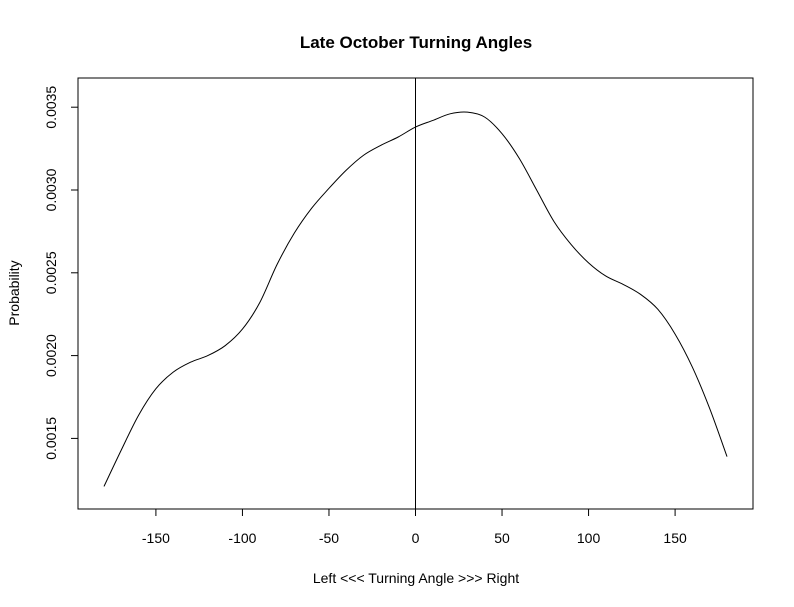 The image size is (794, 607). Describe the element at coordinates (502, 538) in the screenshot. I see `x-tick-label: 50` at that location.